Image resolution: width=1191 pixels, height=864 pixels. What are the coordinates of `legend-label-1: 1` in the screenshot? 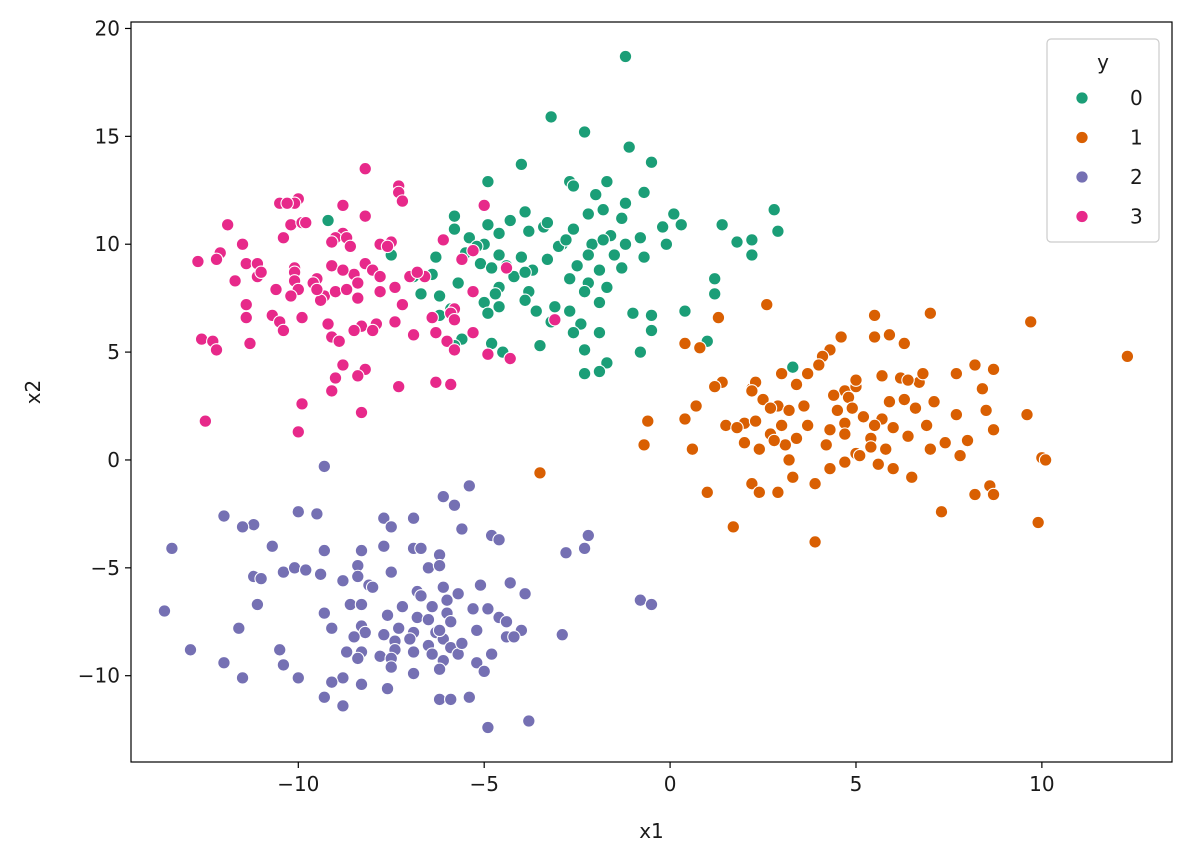 It's located at (1136, 138).